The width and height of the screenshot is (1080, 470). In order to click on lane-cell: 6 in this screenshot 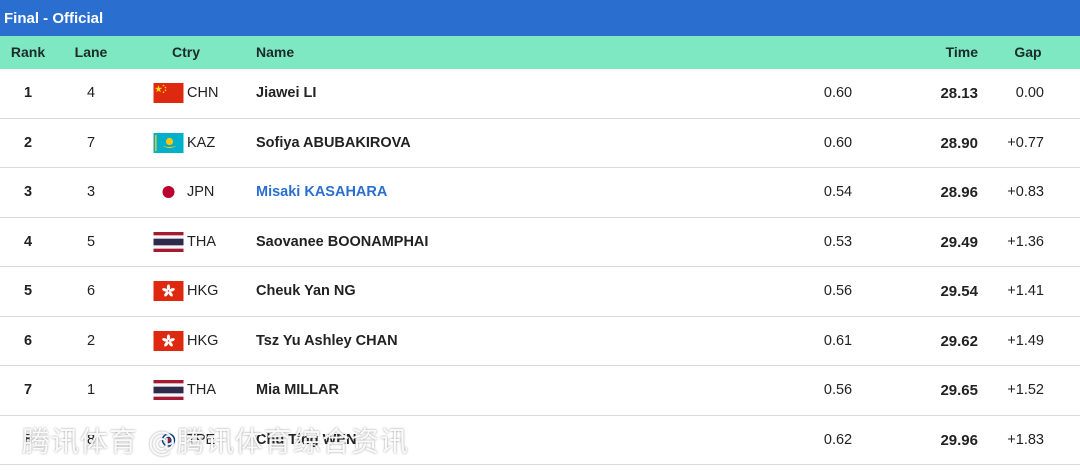, I will do `click(91, 291)`.